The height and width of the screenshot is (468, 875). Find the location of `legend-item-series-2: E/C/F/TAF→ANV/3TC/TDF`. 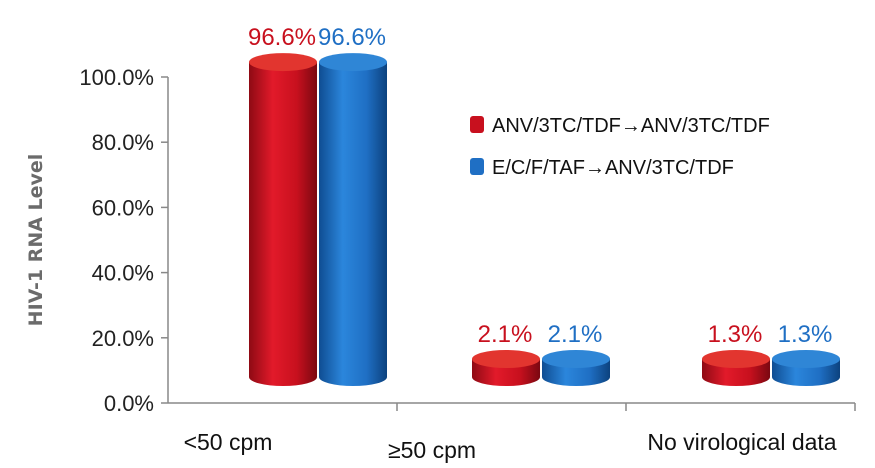

legend-item-series-2: E/C/F/TAF→ANV/3TC/TDF is located at coordinates (602, 168).